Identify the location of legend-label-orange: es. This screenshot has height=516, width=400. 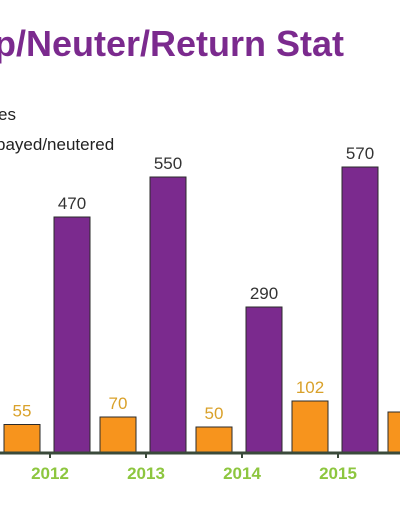
(8, 114).